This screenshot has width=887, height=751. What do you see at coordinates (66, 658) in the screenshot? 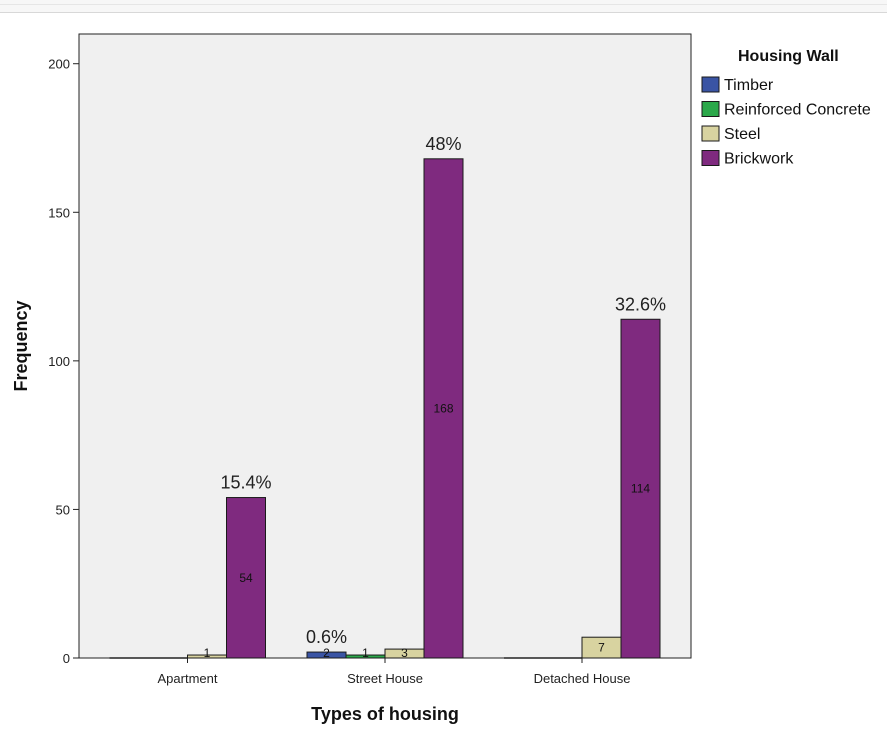
I see `y-tick-label-0: 0` at bounding box center [66, 658].